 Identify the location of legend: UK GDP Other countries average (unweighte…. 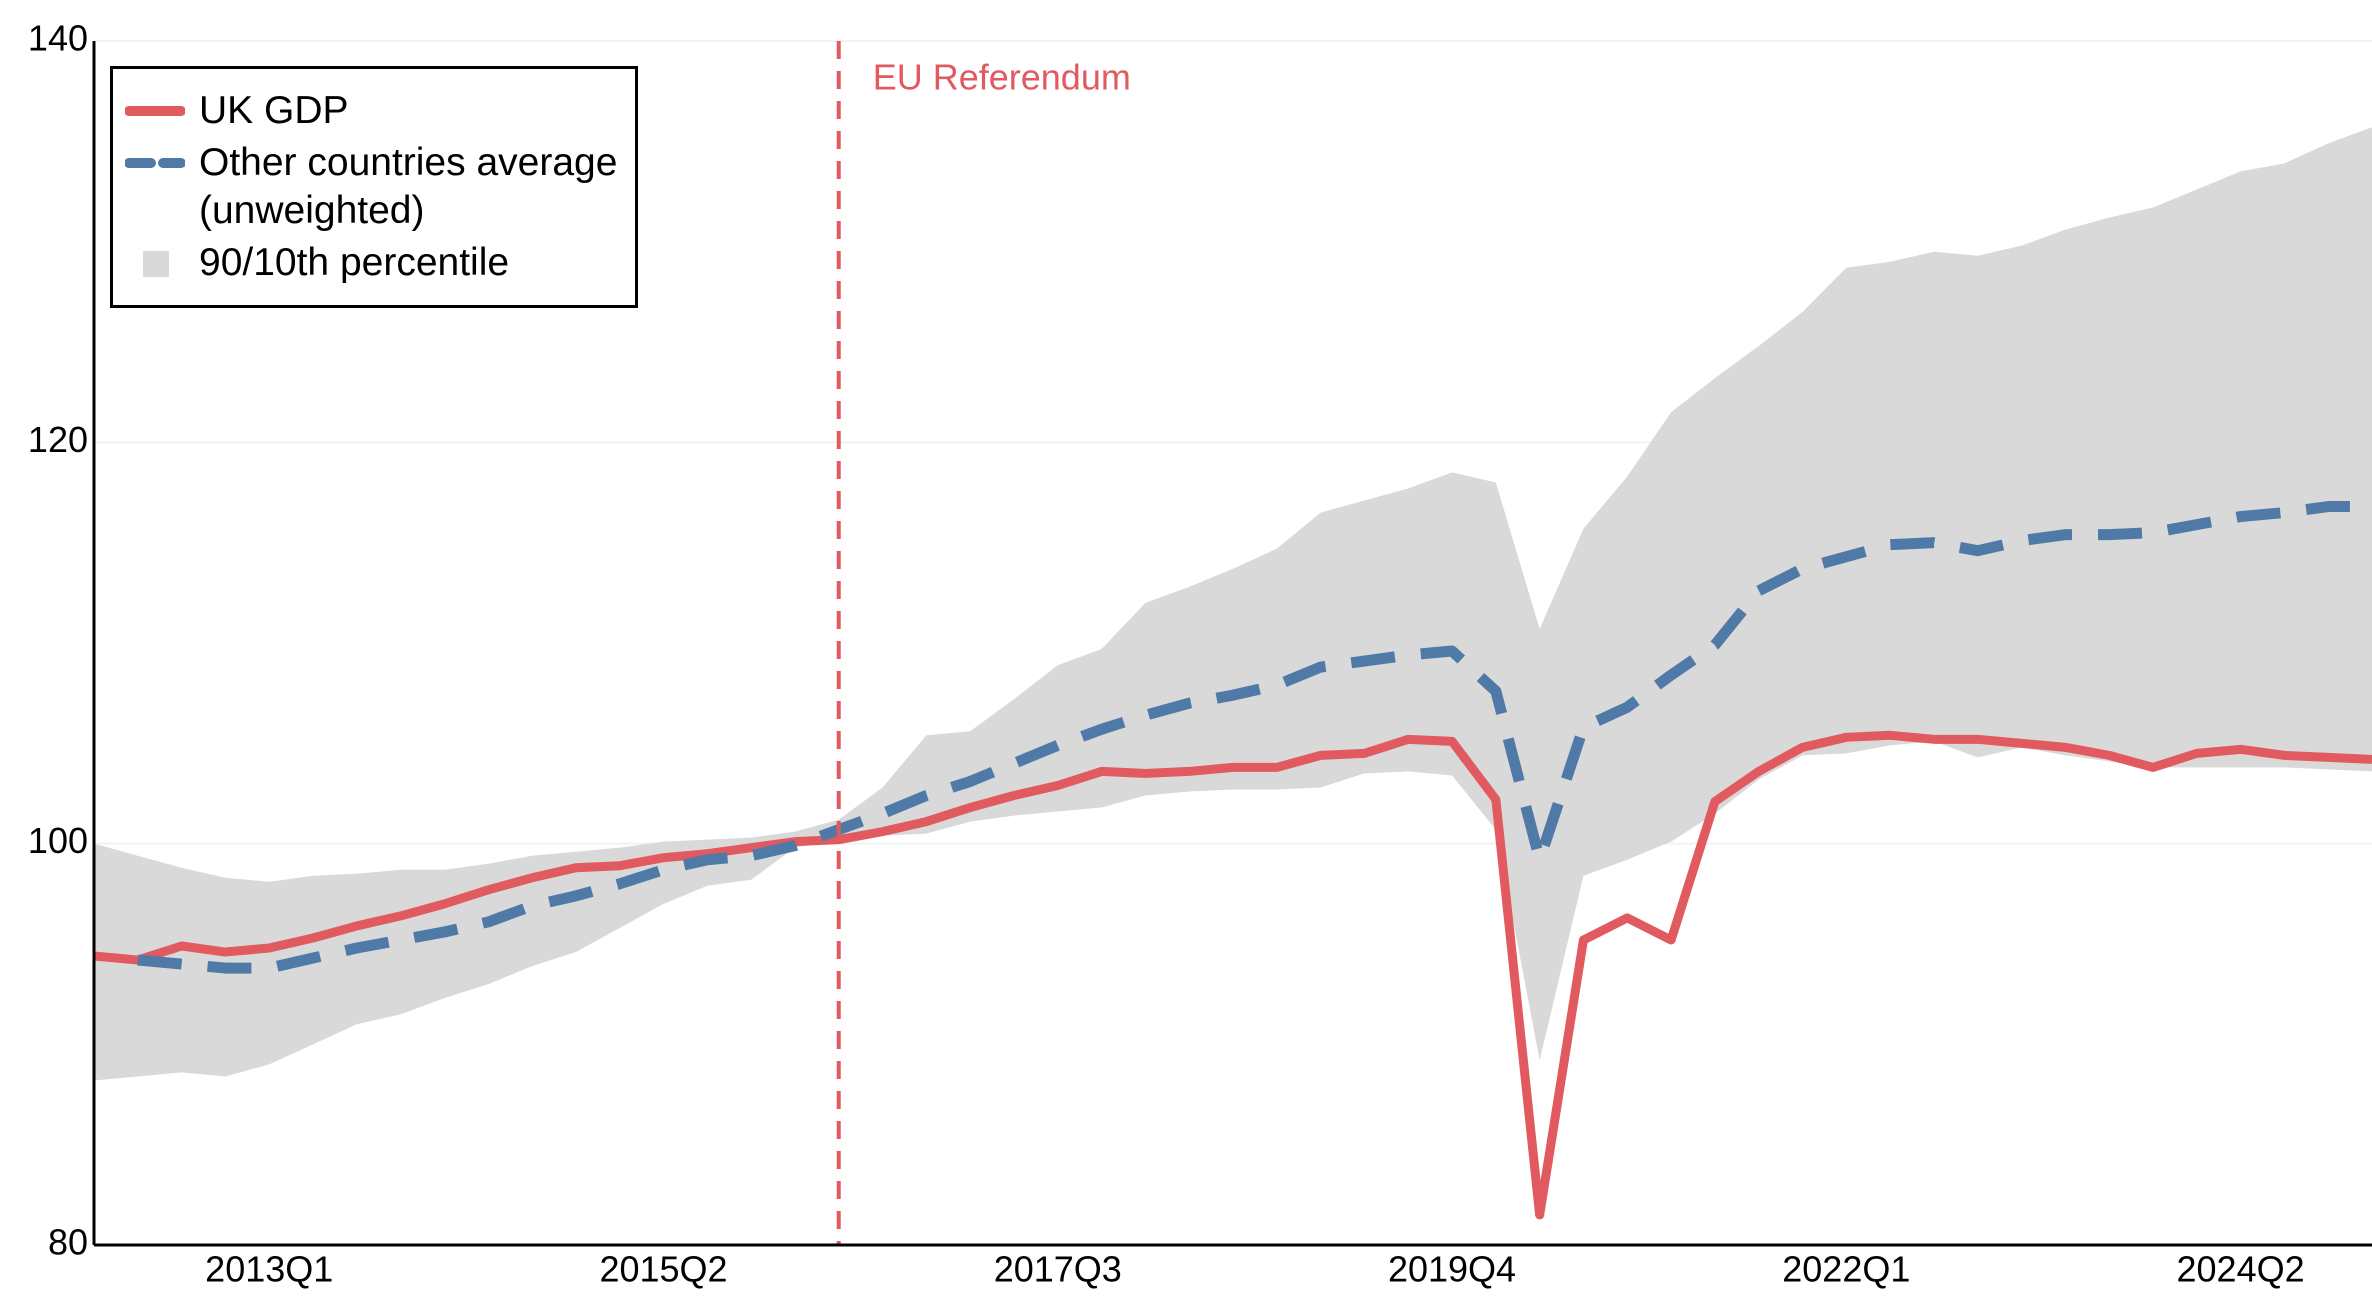
(374, 187).